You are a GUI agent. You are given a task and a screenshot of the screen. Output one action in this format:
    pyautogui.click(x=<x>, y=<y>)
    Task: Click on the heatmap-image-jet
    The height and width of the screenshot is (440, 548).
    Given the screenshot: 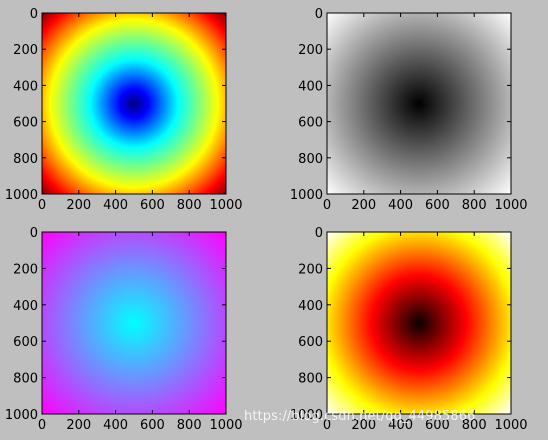 What is the action you would take?
    pyautogui.click(x=134, y=103)
    